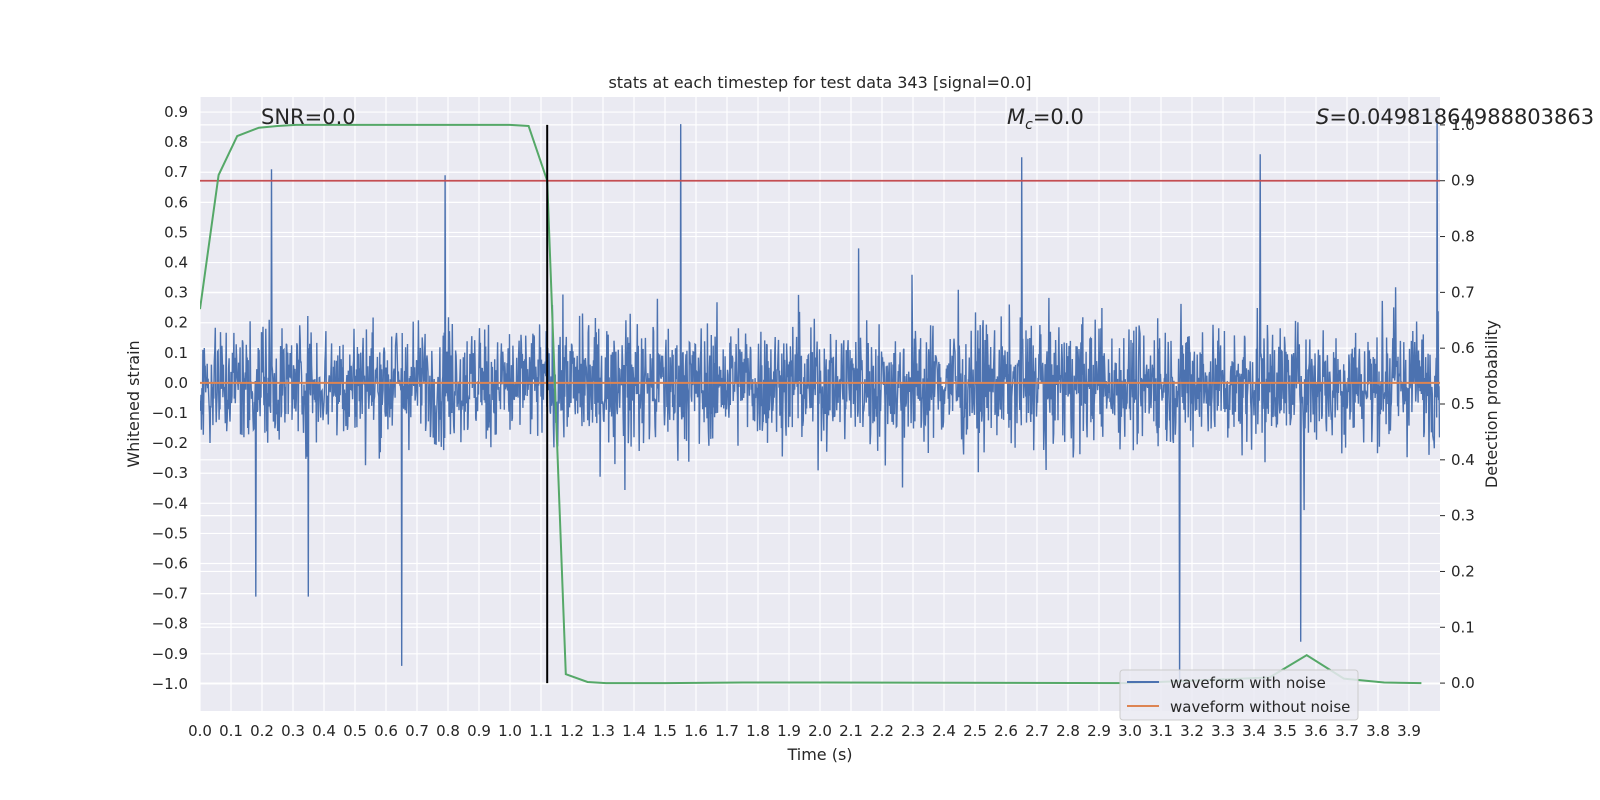  I want to click on y-tick-label: −0.9, so click(170, 654).